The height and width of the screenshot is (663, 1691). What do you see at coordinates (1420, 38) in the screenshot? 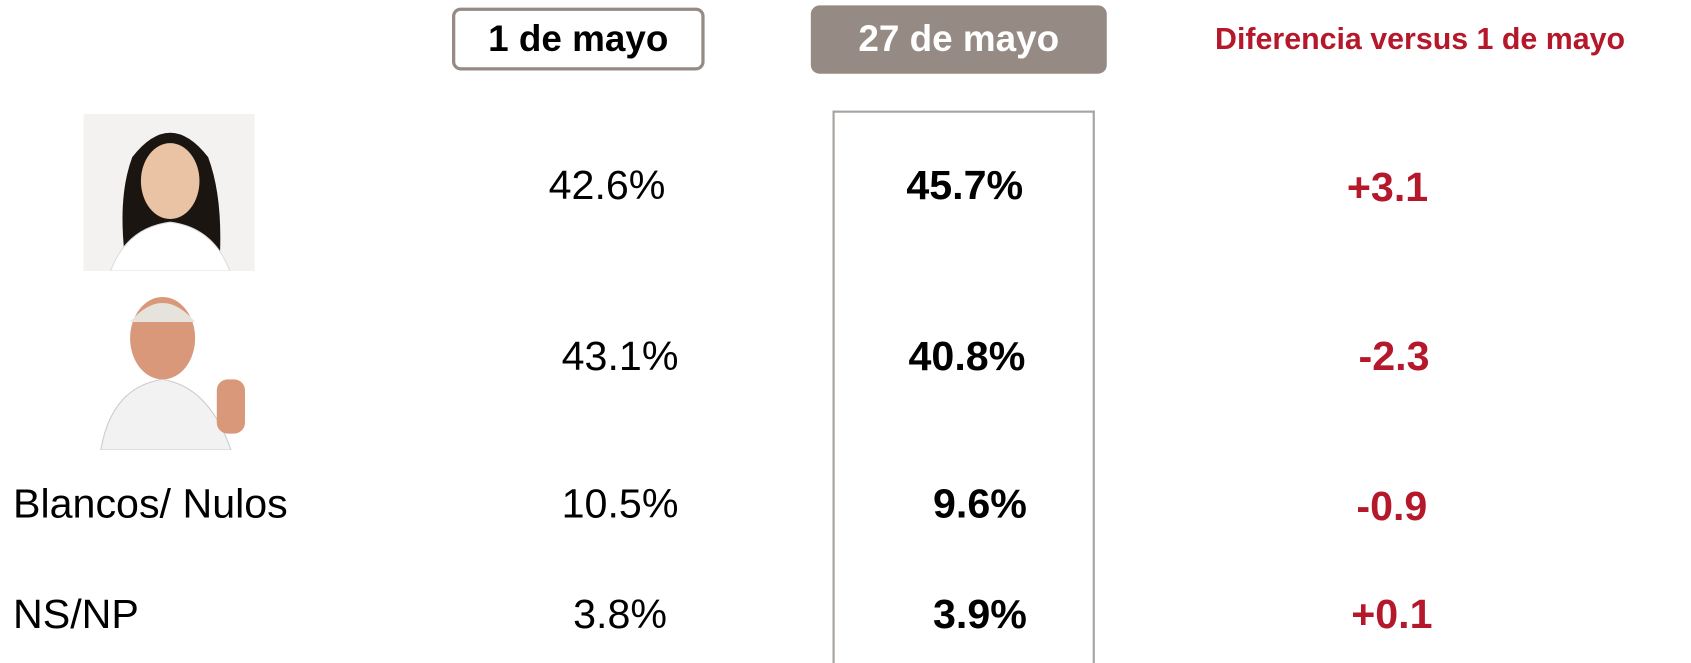
I see `column-header: Diferencia versus 1 de mayo` at bounding box center [1420, 38].